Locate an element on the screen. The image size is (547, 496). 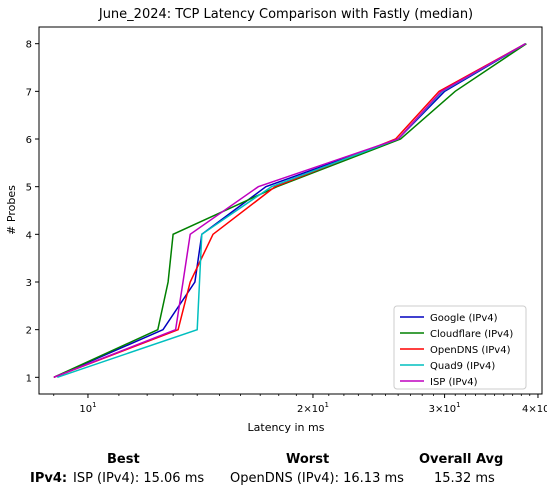
y-axis-label: # Probes is located at coordinates (11, 210).